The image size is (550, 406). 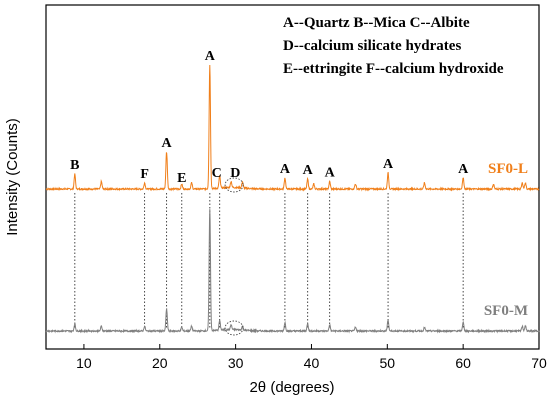 What do you see at coordinates (74, 165) in the screenshot?
I see `peak-label: B` at bounding box center [74, 165].